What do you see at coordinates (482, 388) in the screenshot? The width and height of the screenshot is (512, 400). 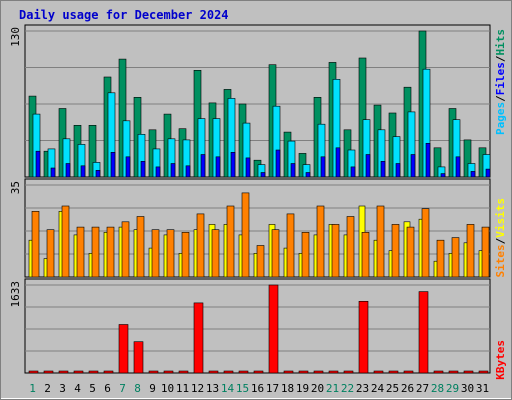 I see `x-tick-label-31: 31` at bounding box center [482, 388].